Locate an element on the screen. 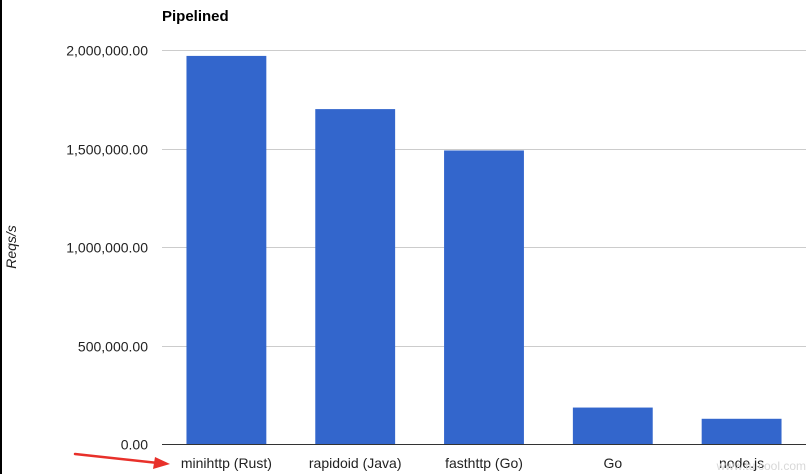 The image size is (809, 474). x-category-label: Go is located at coordinates (612, 463).